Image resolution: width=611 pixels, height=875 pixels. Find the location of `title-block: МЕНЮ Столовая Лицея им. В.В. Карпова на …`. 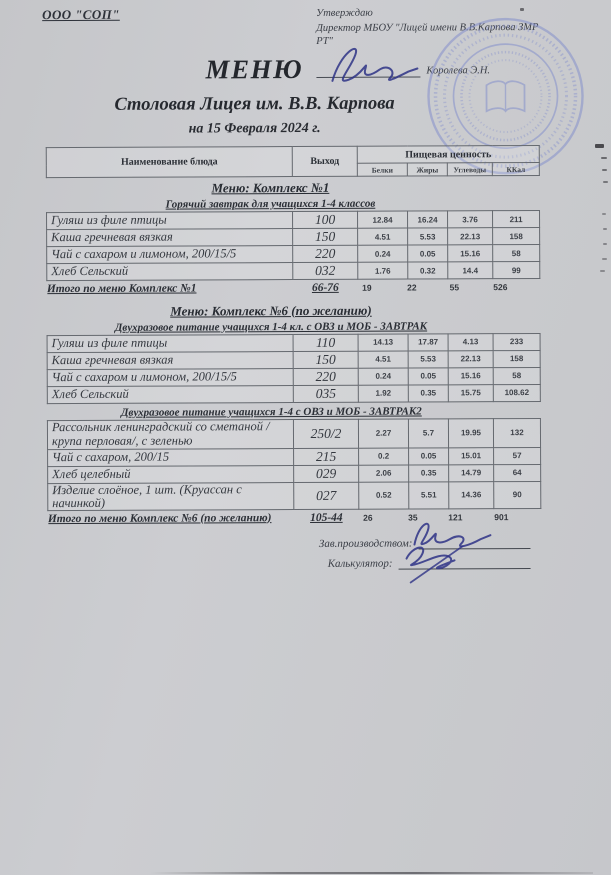

title-block: МЕНЮ Столовая Лицея им. В.В. Карпова на … is located at coordinates (255, 95).